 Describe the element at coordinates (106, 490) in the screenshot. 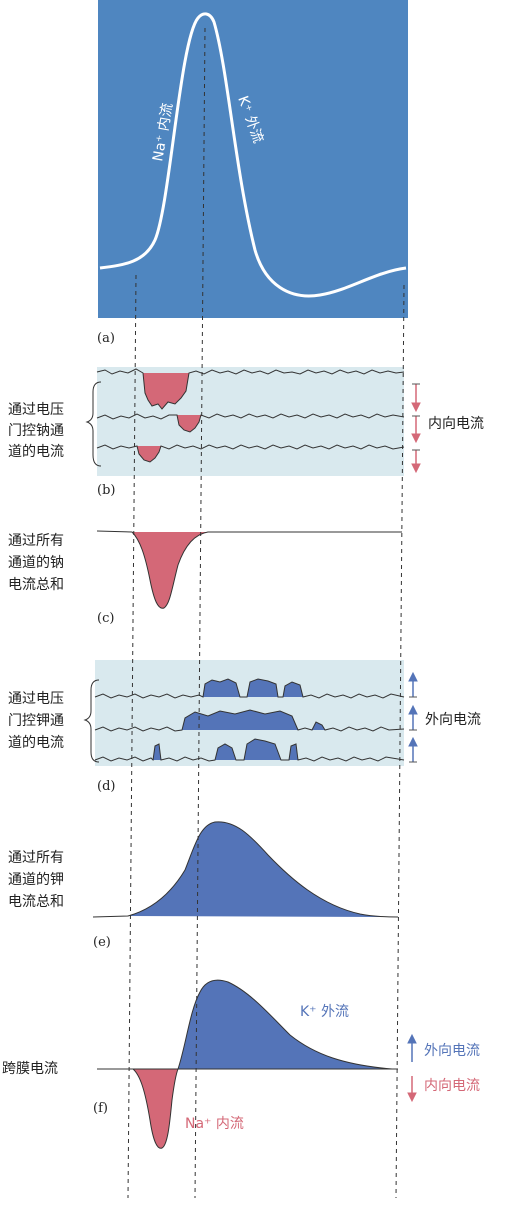

I see `panel-b-letter: (b)` at that location.